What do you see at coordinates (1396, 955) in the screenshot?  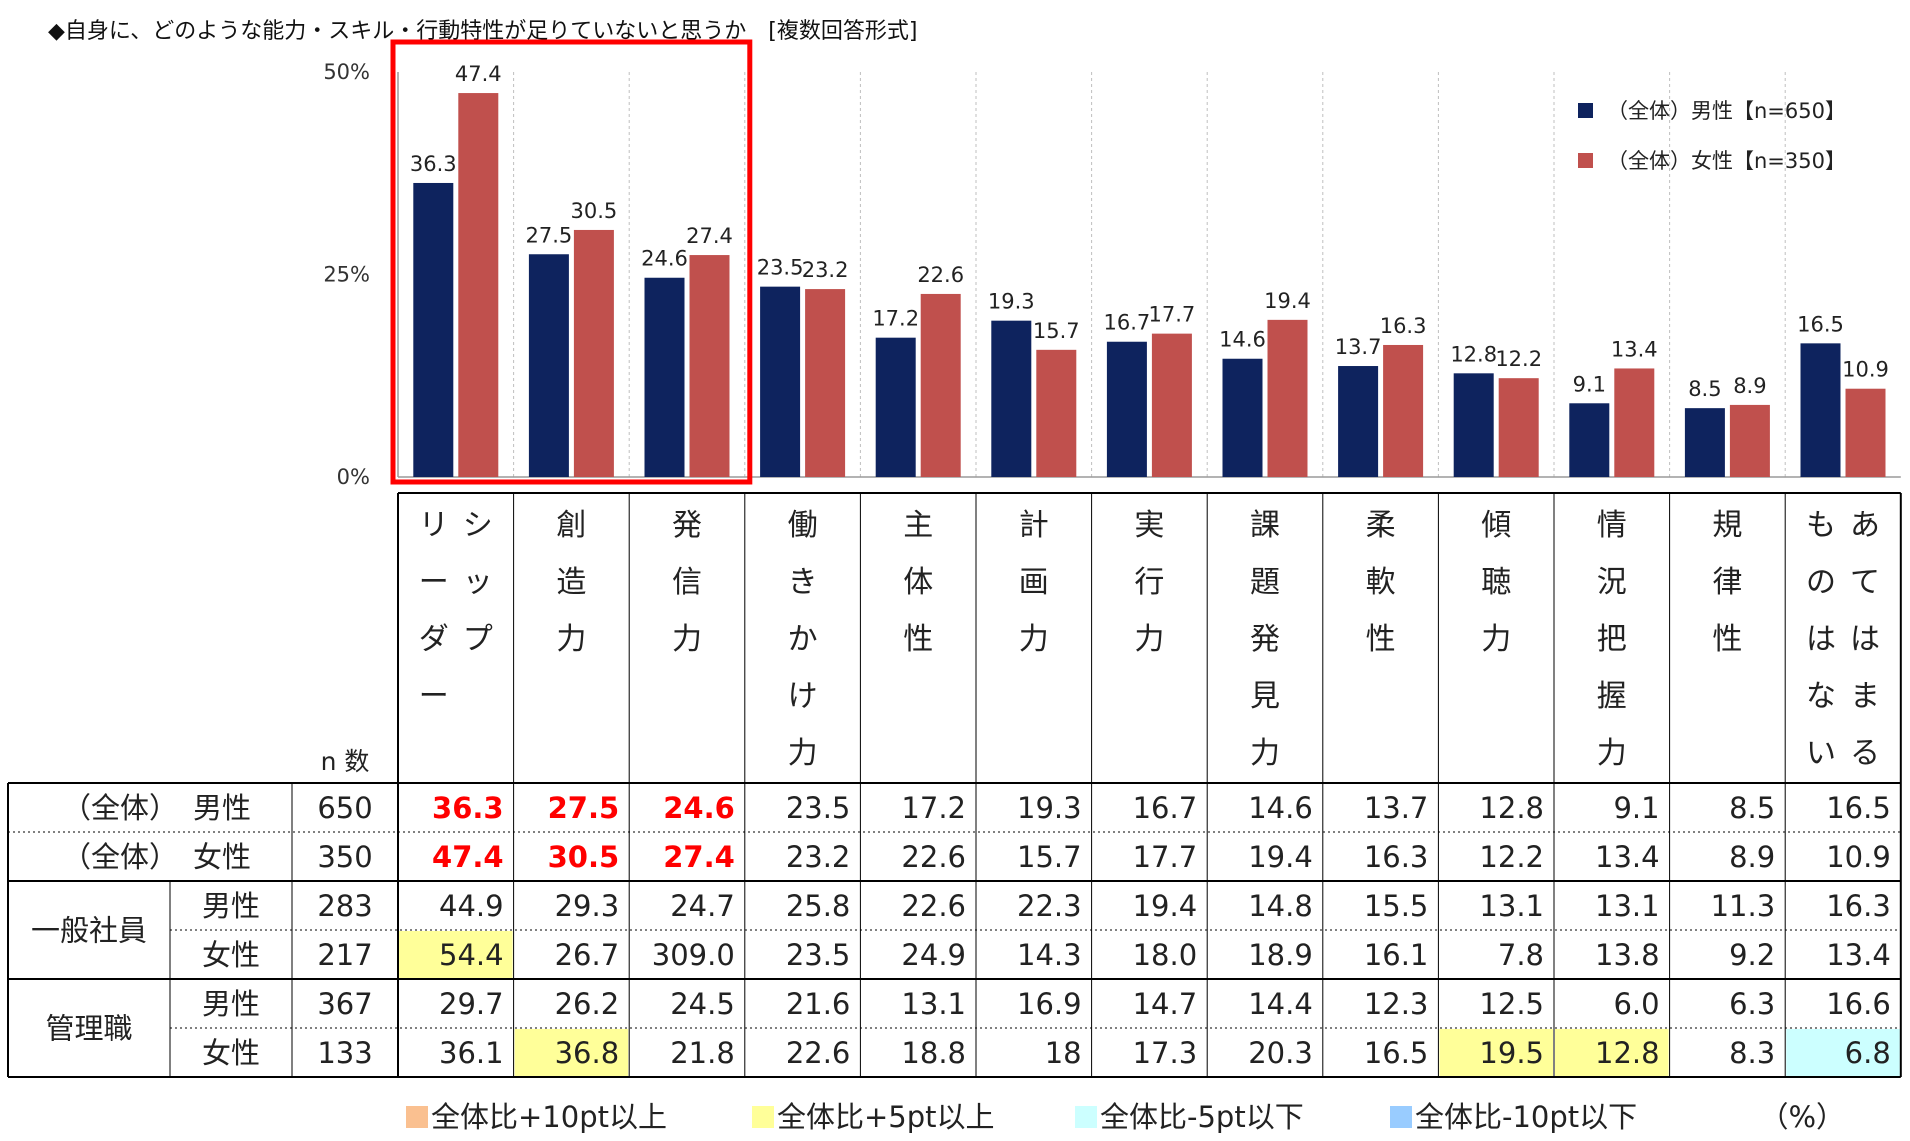 I see `table-cell: 16.1` at bounding box center [1396, 955].